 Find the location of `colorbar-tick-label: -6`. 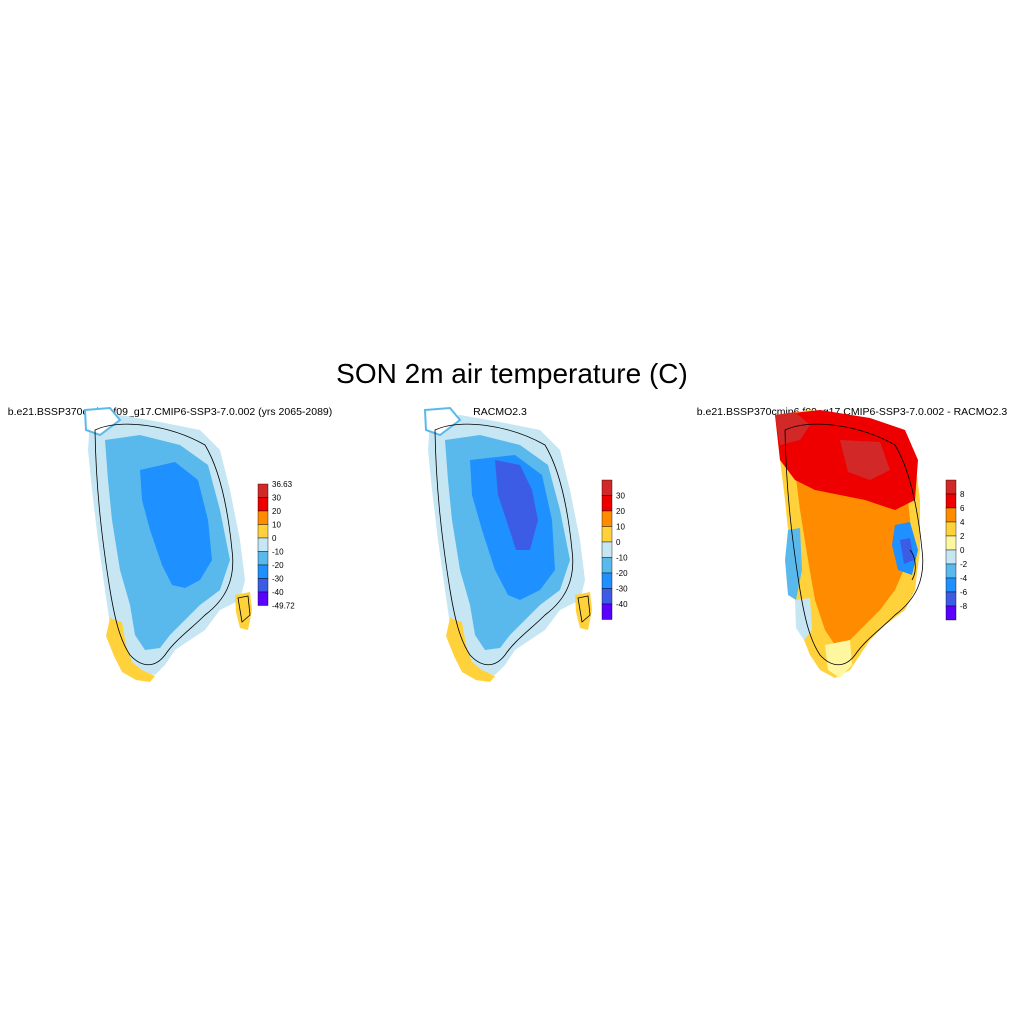

colorbar-tick-label: -6 is located at coordinates (964, 592).